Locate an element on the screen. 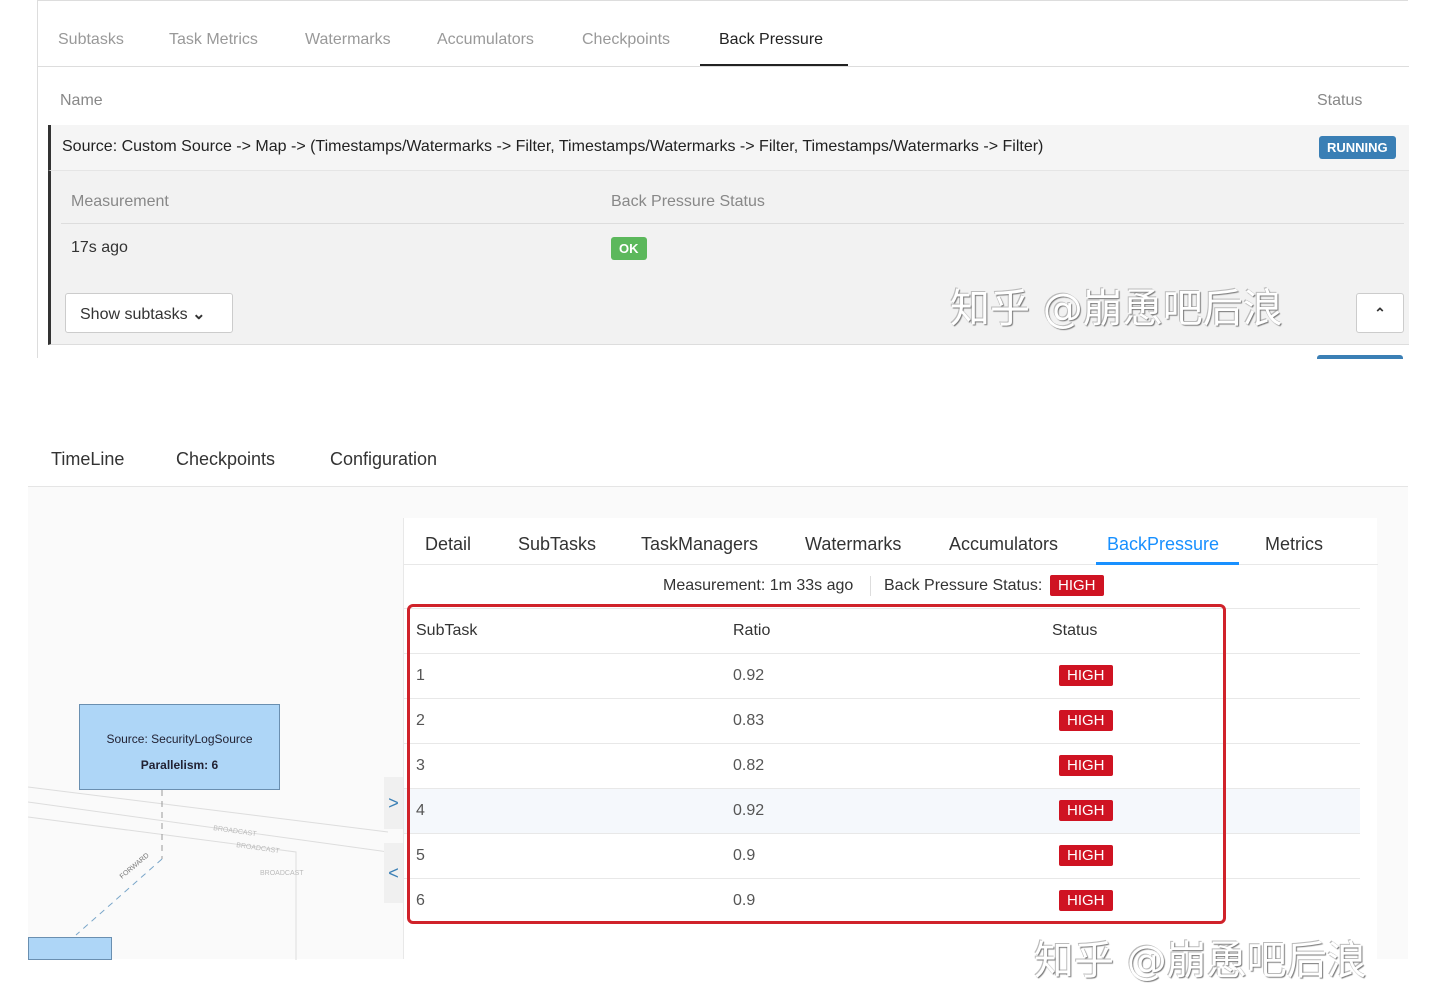  chevron-left-icon: < is located at coordinates (393, 873).